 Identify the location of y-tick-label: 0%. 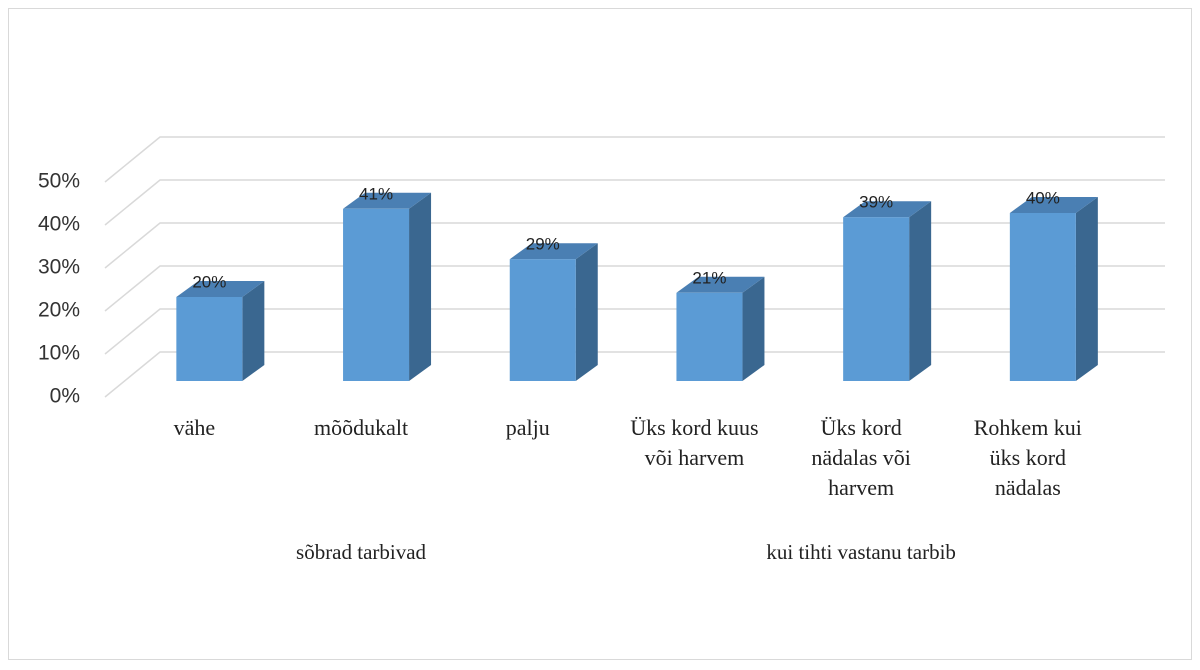
(65, 396).